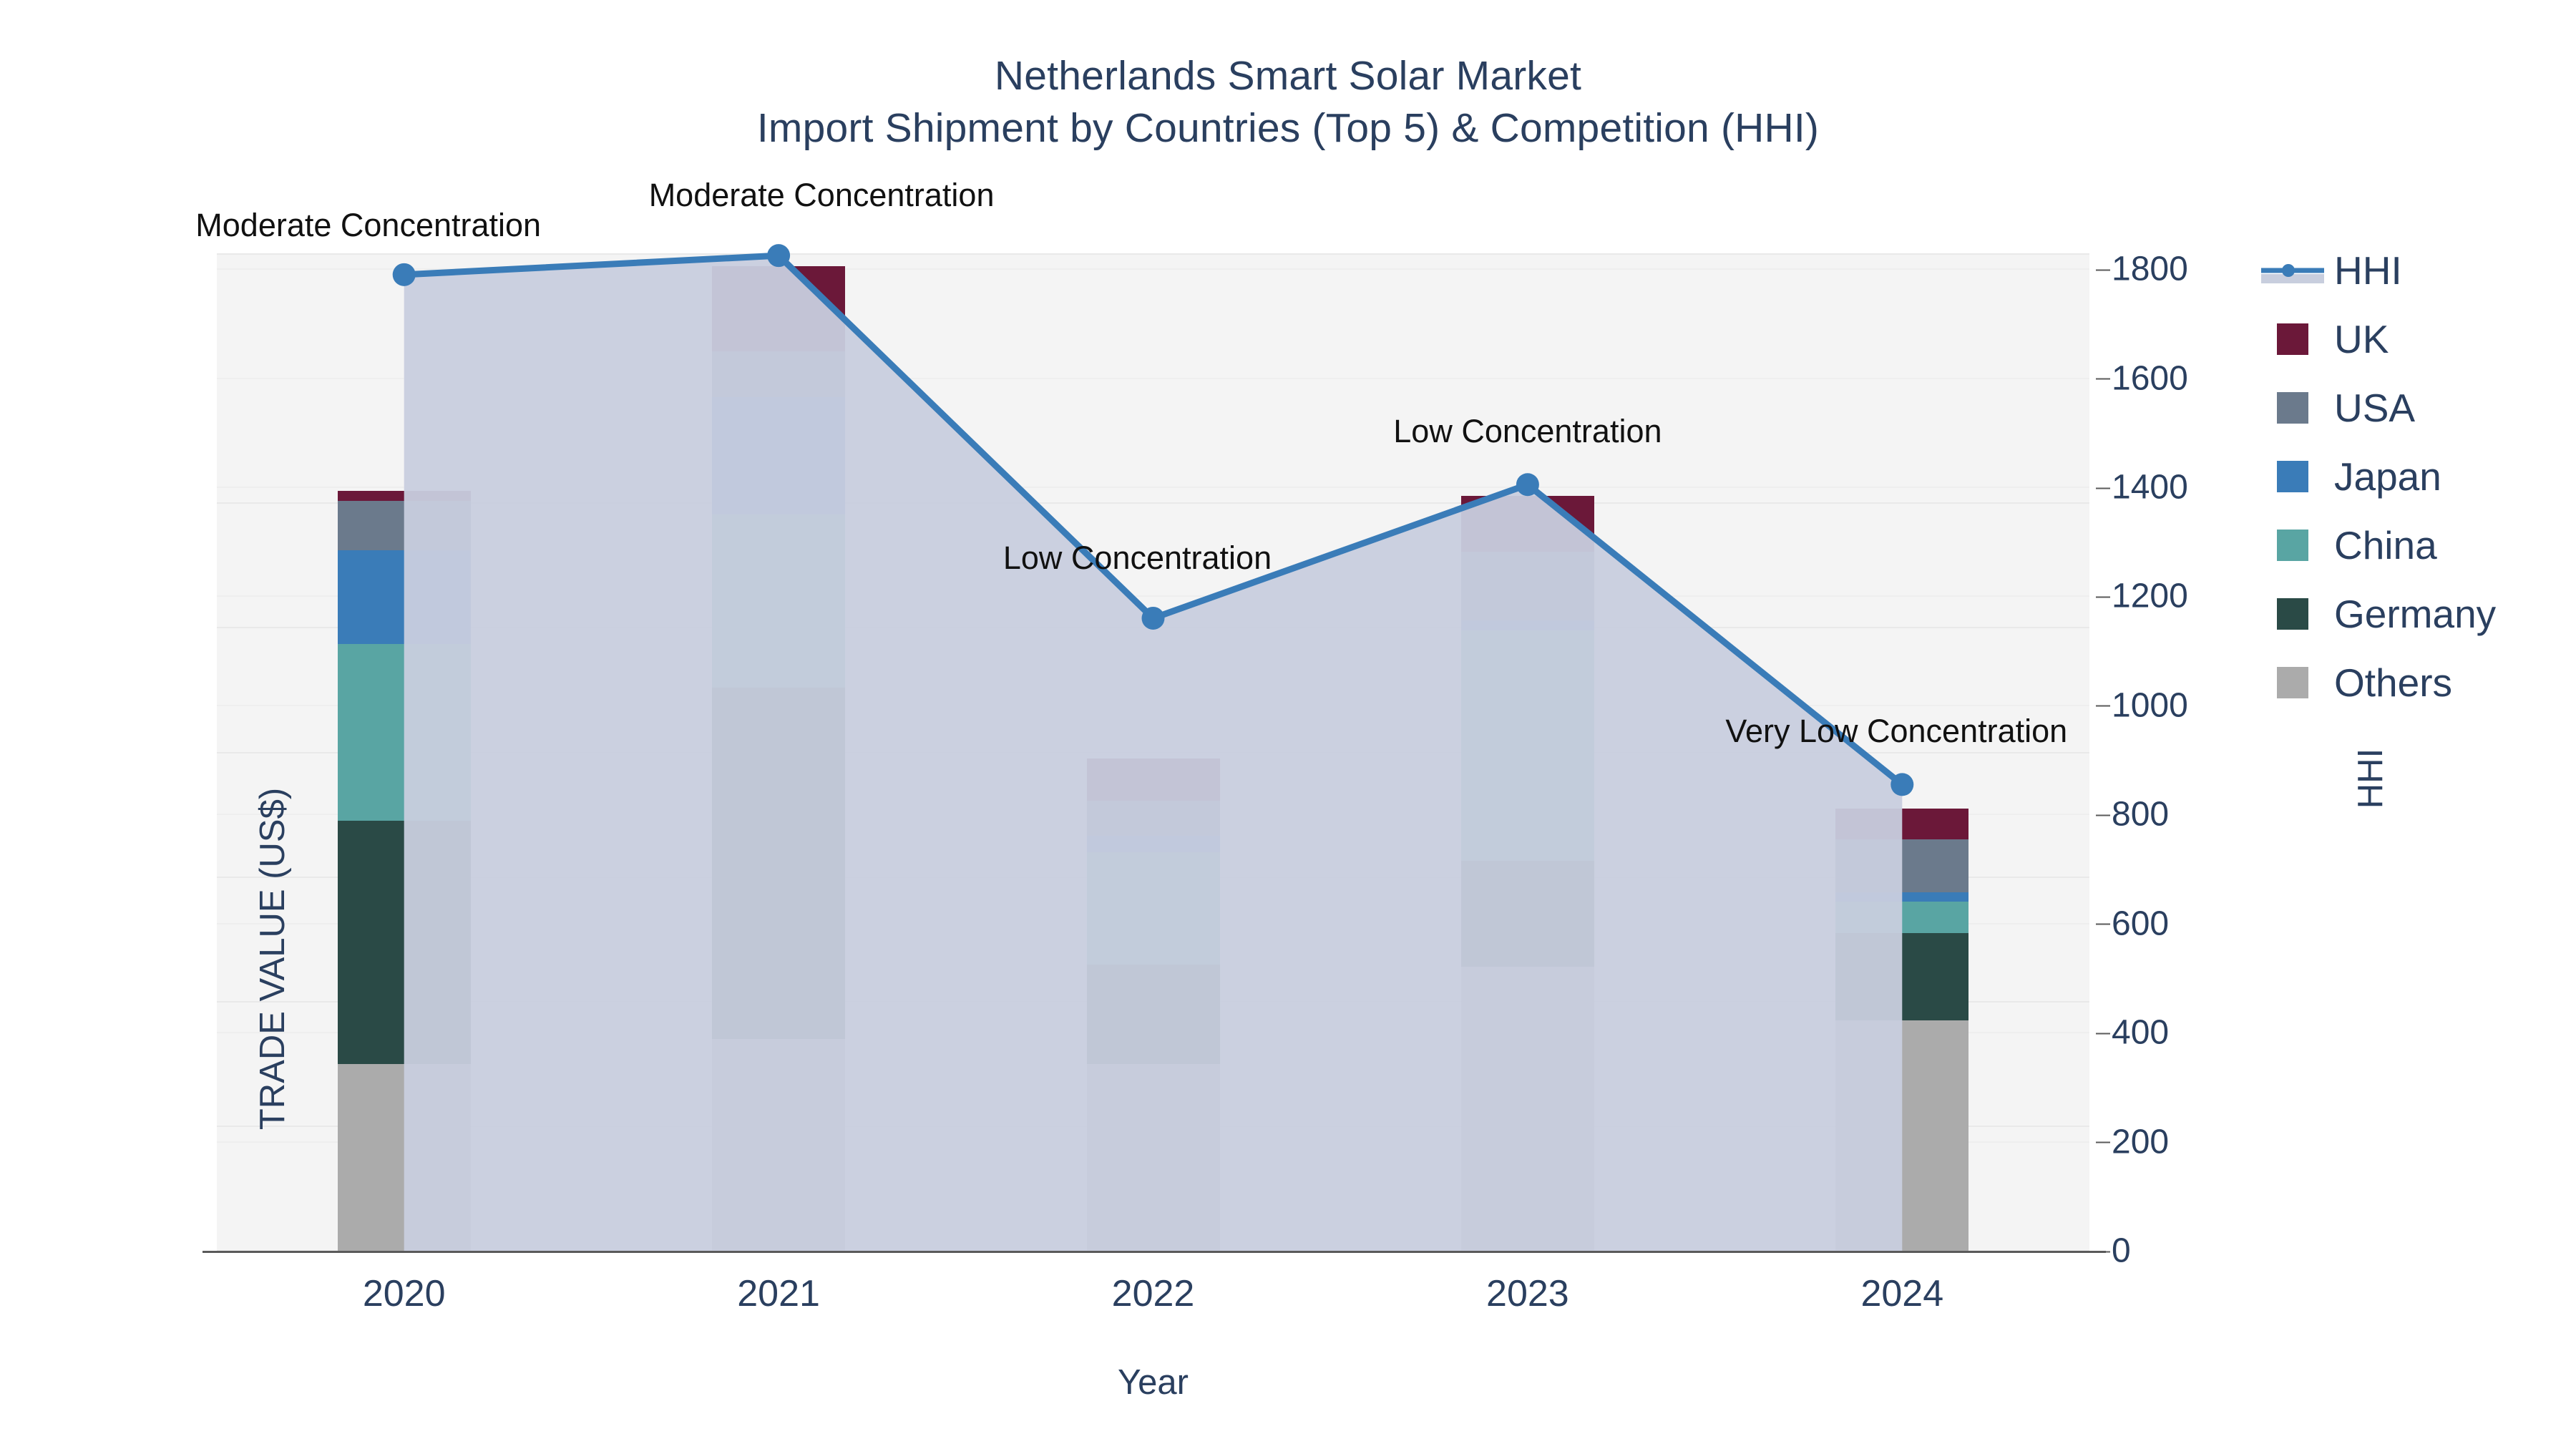  I want to click on annotation-2020: Moderate Concentration, so click(368, 224).